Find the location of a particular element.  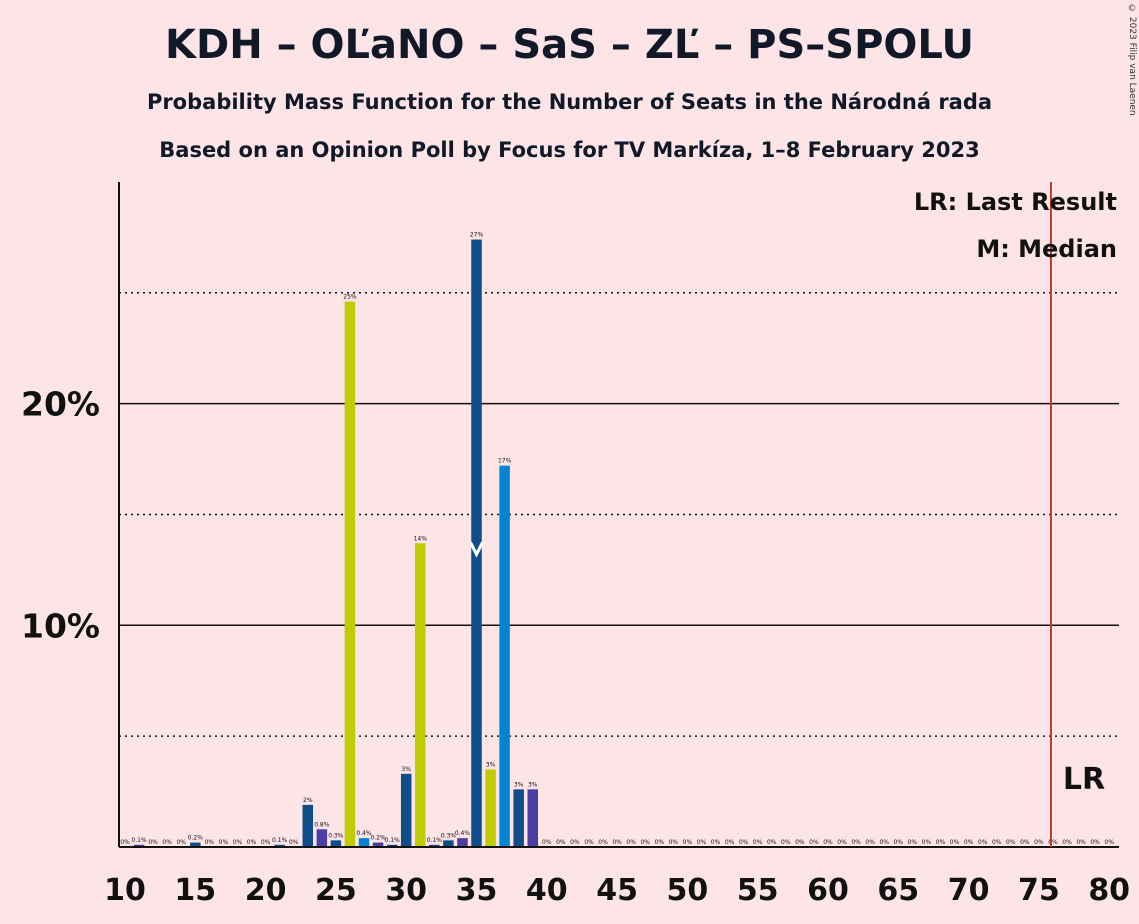

bar-label-seats-50: 0% is located at coordinates (688, 842).